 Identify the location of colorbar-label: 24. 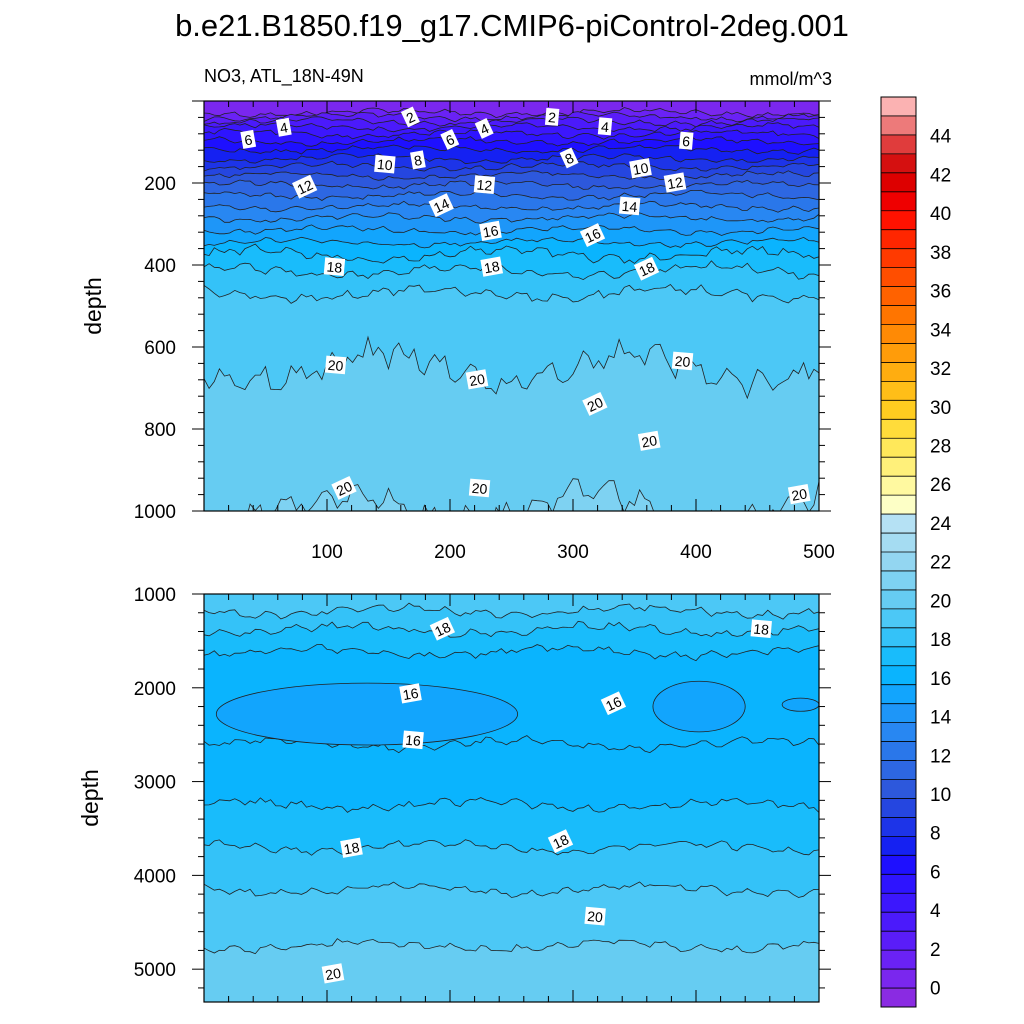
(941, 524).